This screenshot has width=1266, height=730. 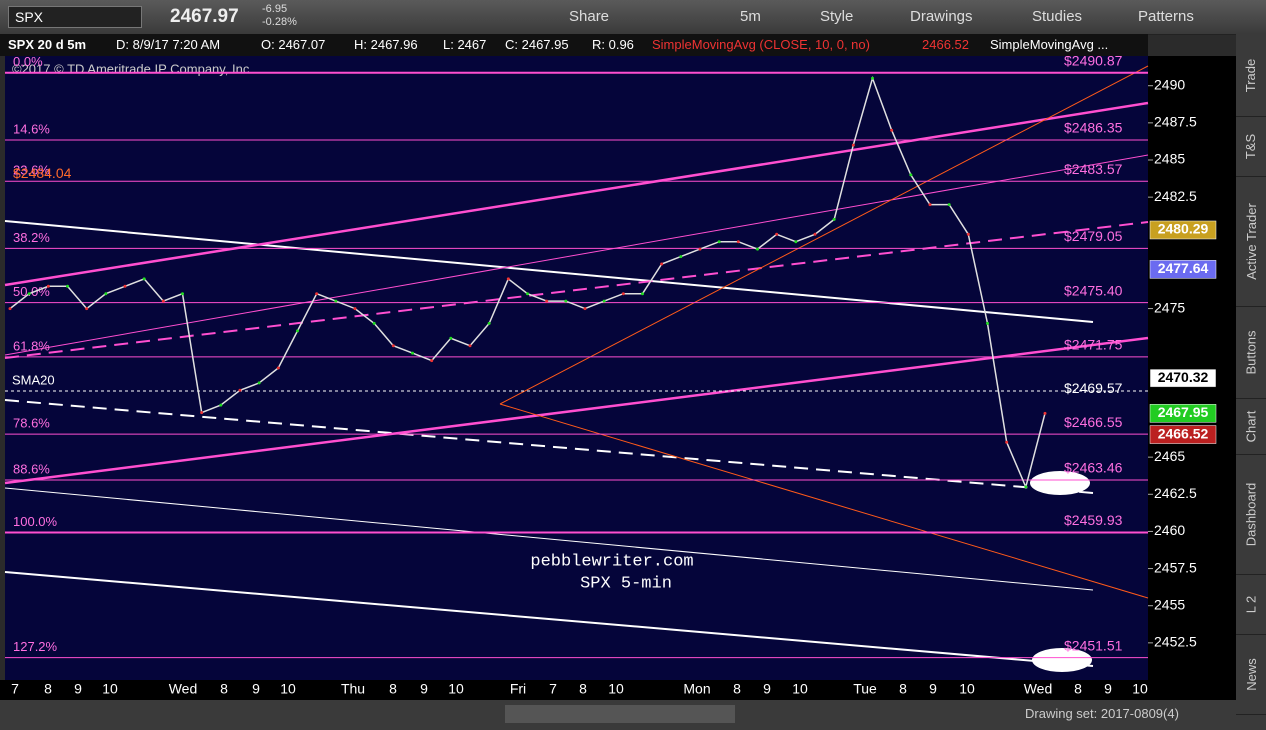 What do you see at coordinates (696, 689) in the screenshot?
I see `x-tick-label: Mon` at bounding box center [696, 689].